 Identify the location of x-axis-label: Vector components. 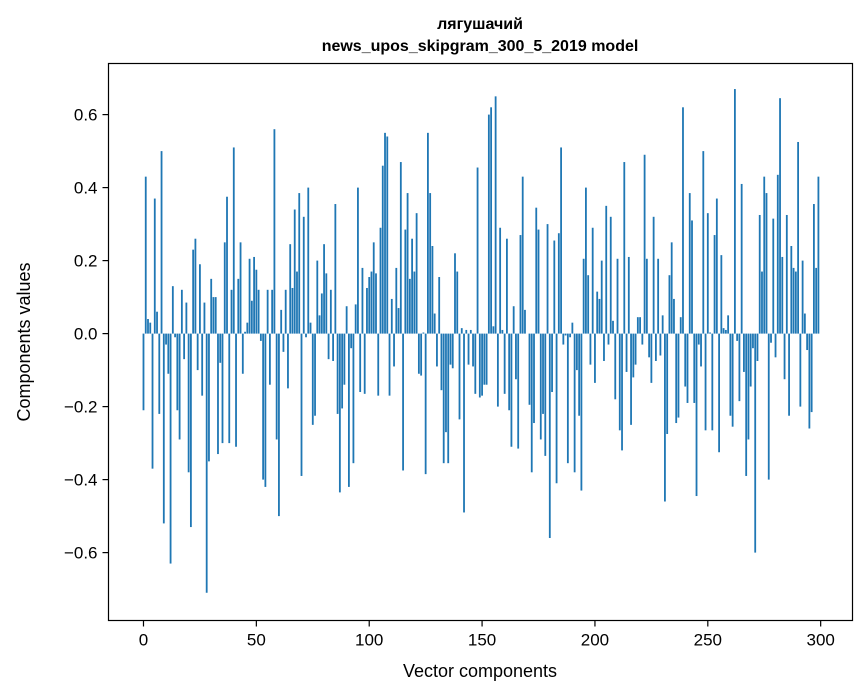
(480, 671).